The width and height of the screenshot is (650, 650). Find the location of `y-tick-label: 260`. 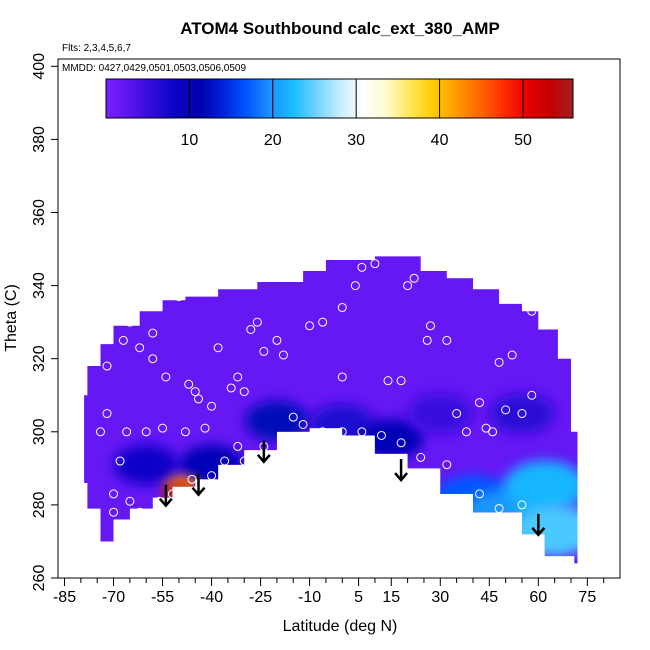

y-tick-label: 260 is located at coordinates (39, 578).